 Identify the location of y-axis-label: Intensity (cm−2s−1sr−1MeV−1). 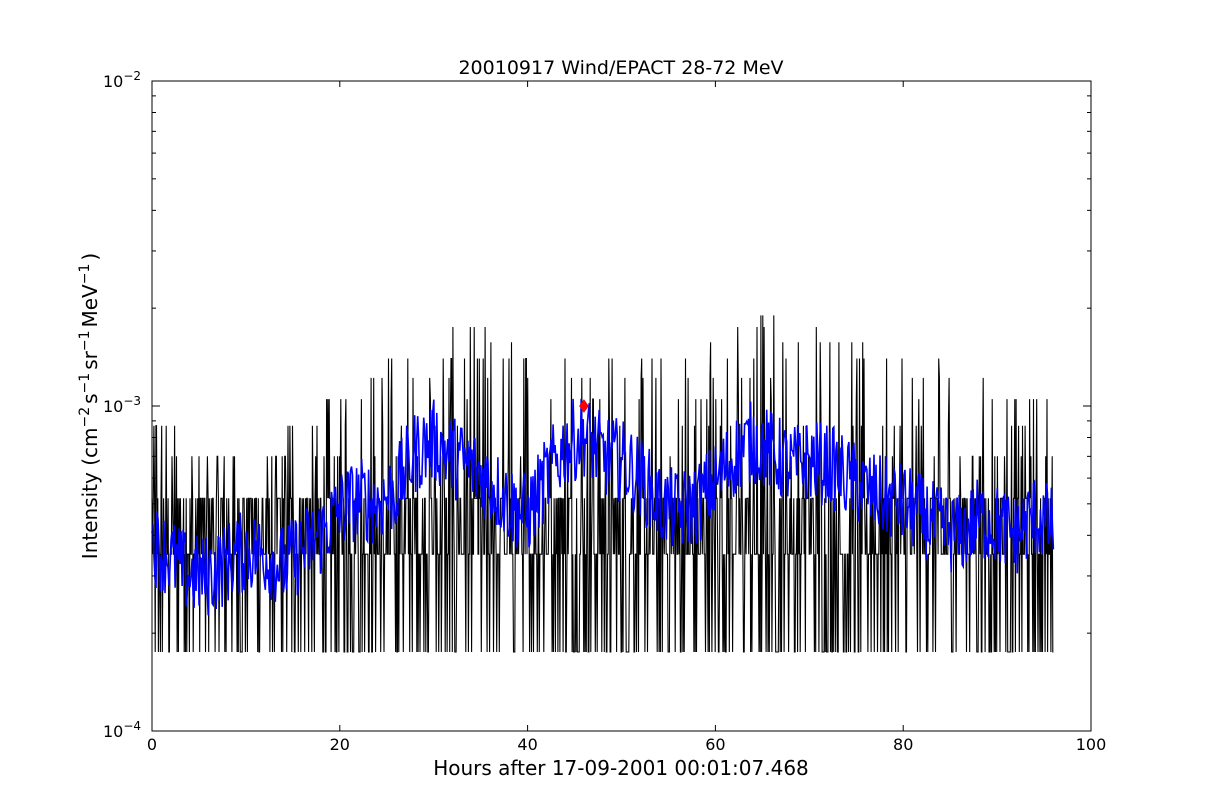
(89, 406).